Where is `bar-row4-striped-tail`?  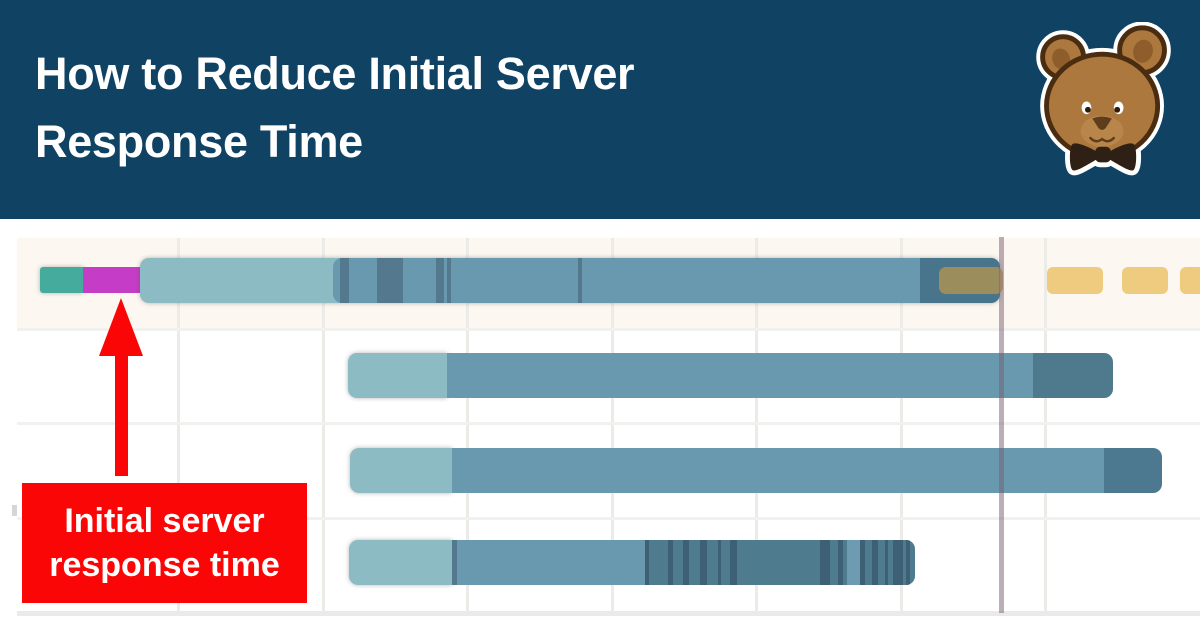 bar-row4-striped-tail is located at coordinates (780, 562).